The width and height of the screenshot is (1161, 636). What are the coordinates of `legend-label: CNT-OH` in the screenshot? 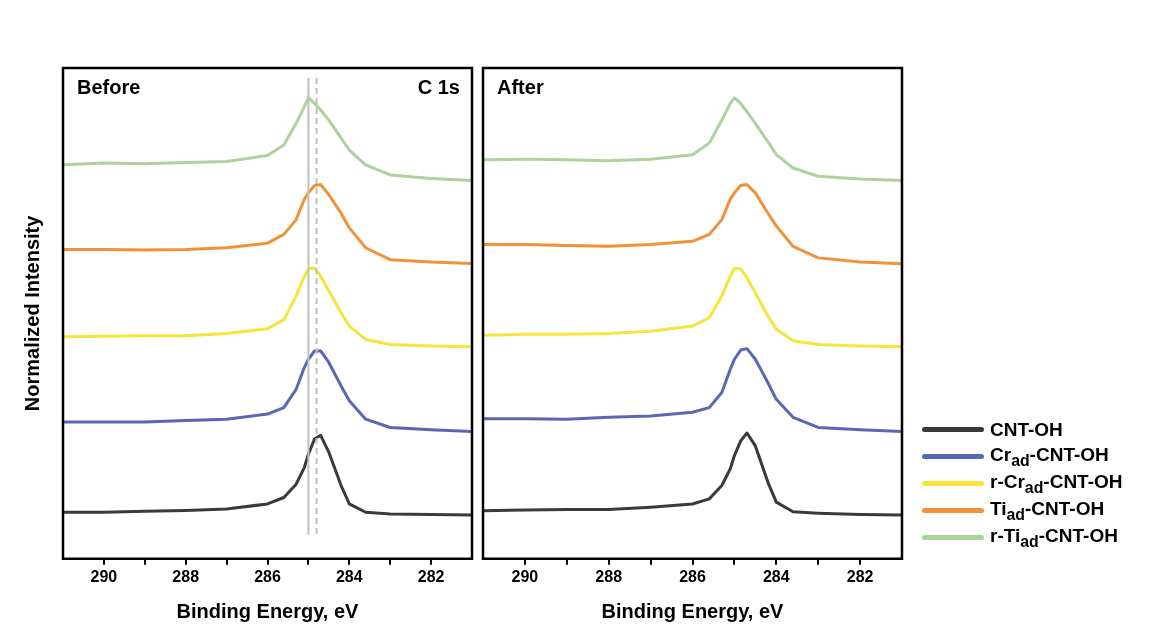 It's located at (1026, 429).